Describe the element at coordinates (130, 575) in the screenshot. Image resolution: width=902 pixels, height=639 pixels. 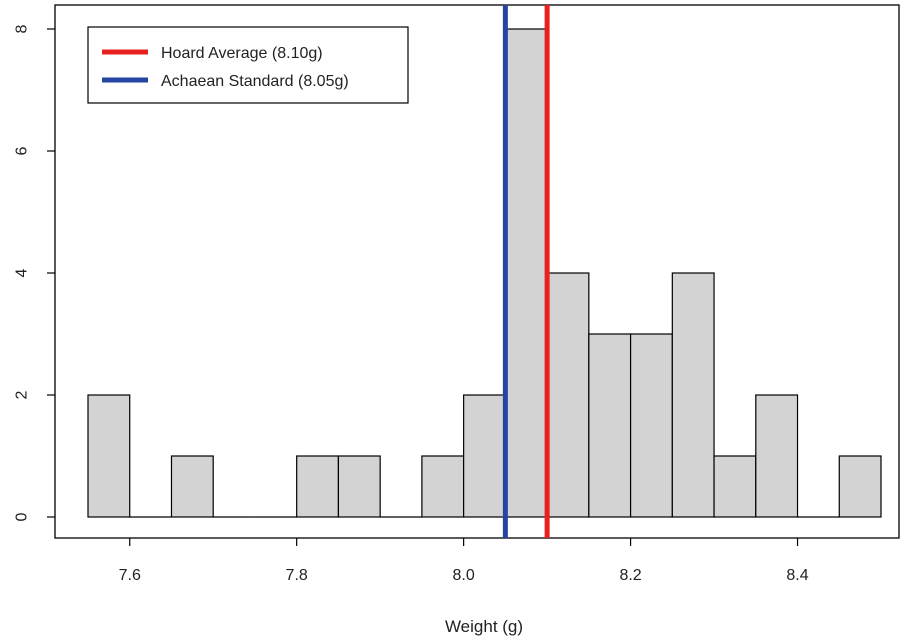
I see `x-tick-label: 7.6` at that location.